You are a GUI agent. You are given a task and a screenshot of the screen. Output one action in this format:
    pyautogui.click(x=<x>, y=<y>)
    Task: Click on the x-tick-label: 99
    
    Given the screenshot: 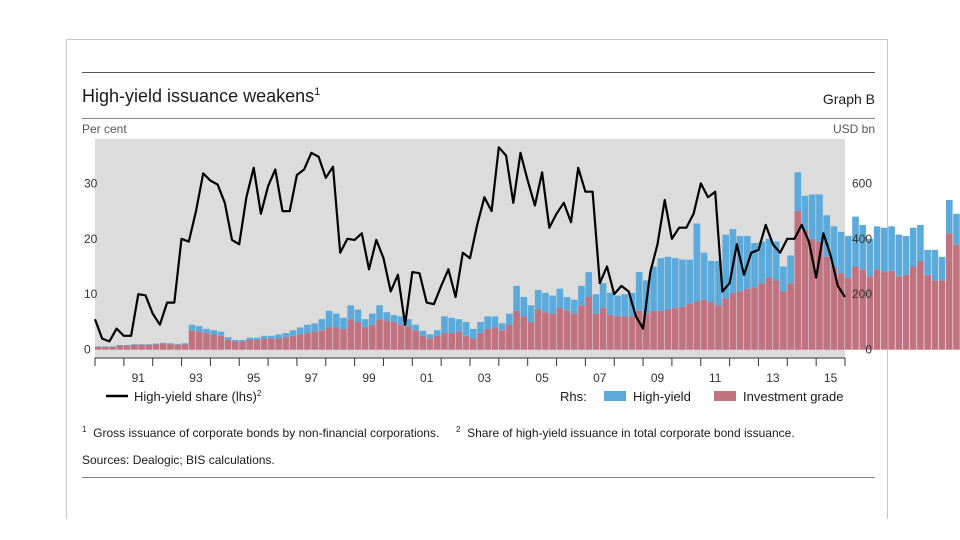 What is the action you would take?
    pyautogui.click(x=369, y=378)
    